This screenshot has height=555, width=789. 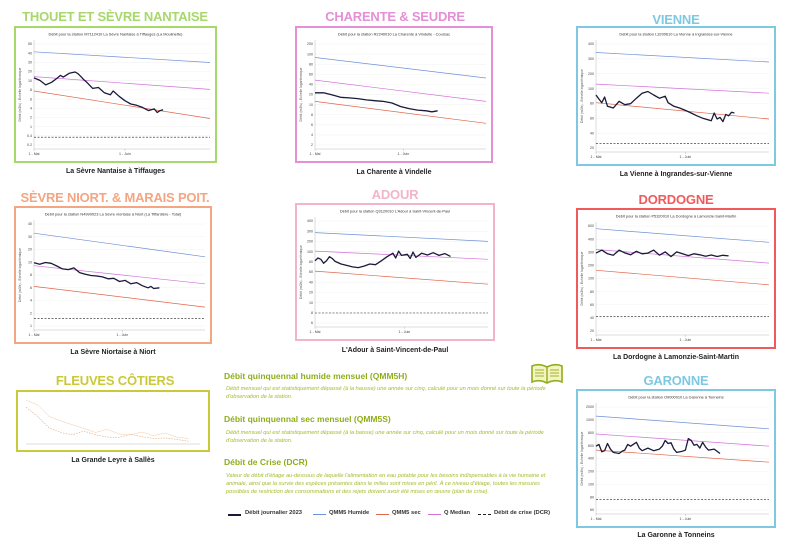 What do you see at coordinates (349, 513) in the screenshot?
I see `legend-label-qmm5-humide: QMM5 Humide` at bounding box center [349, 513].